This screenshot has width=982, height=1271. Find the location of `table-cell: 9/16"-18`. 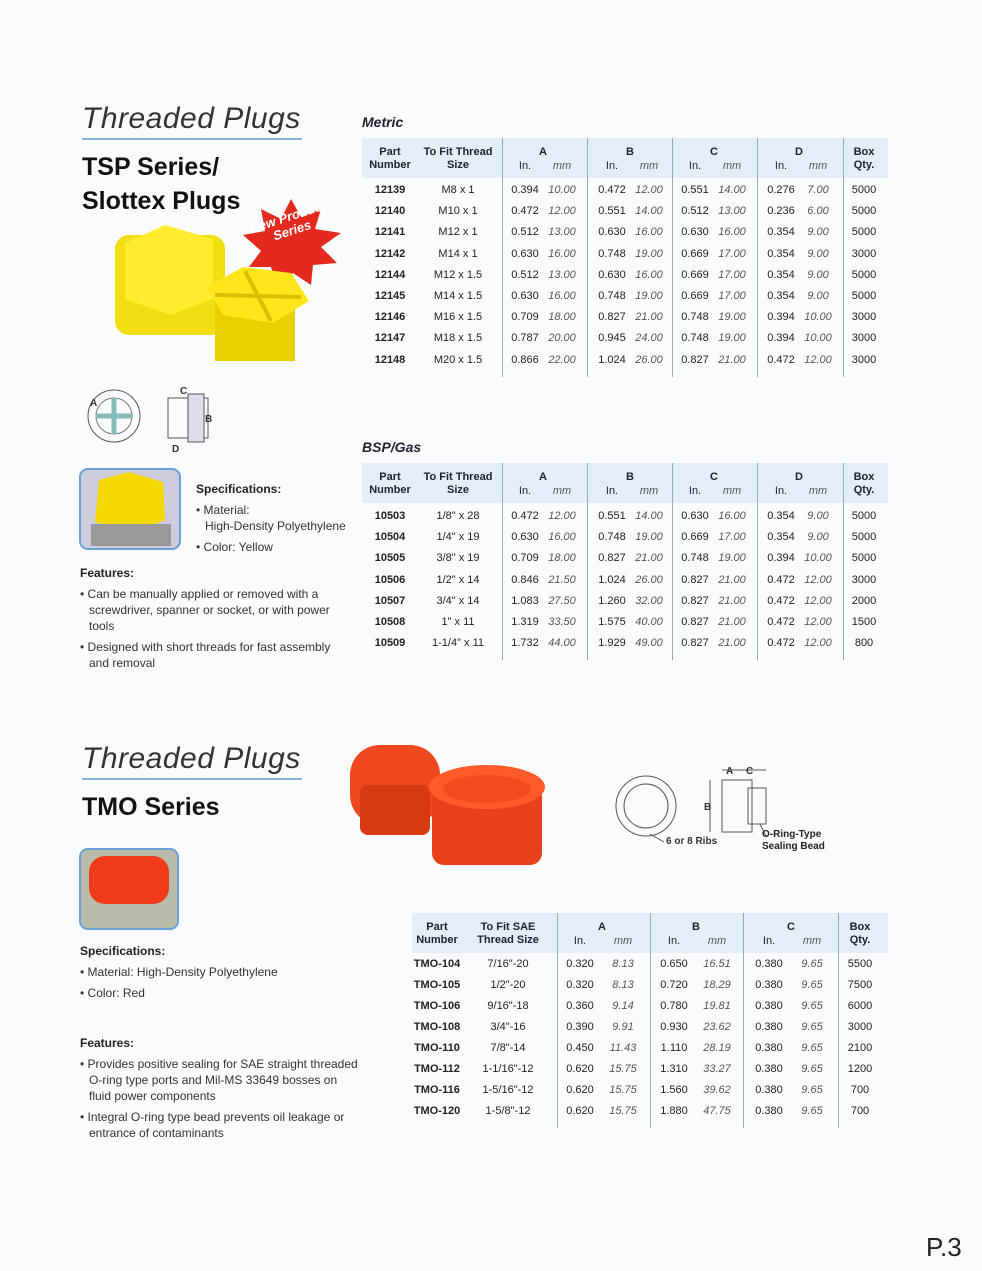

table-cell: 9/16"-18 is located at coordinates (508, 1006).